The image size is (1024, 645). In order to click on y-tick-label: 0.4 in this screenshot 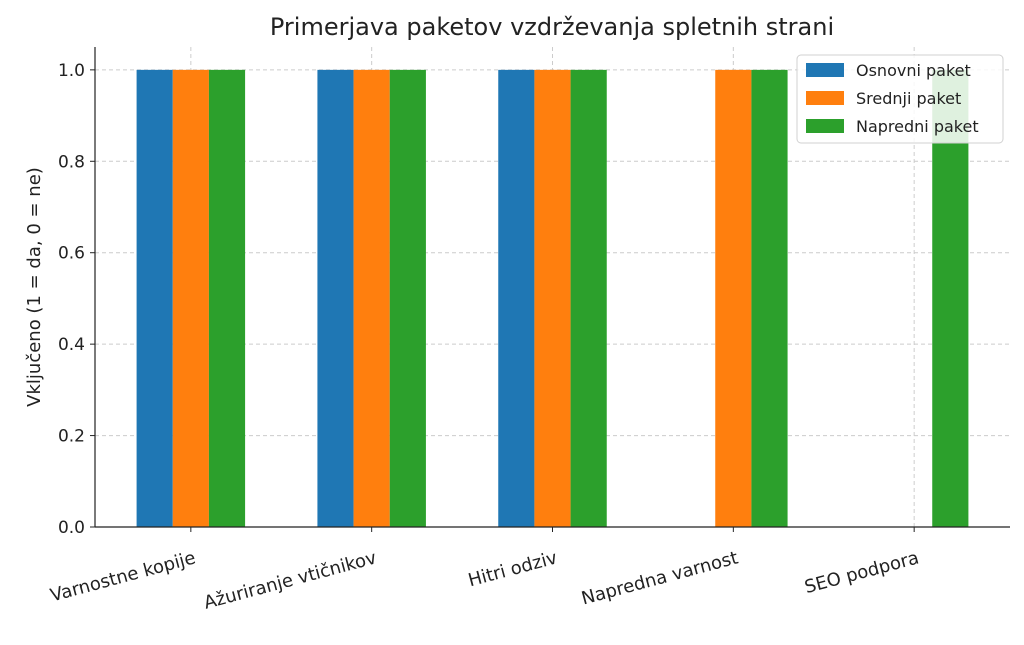, I will do `click(71, 345)`.